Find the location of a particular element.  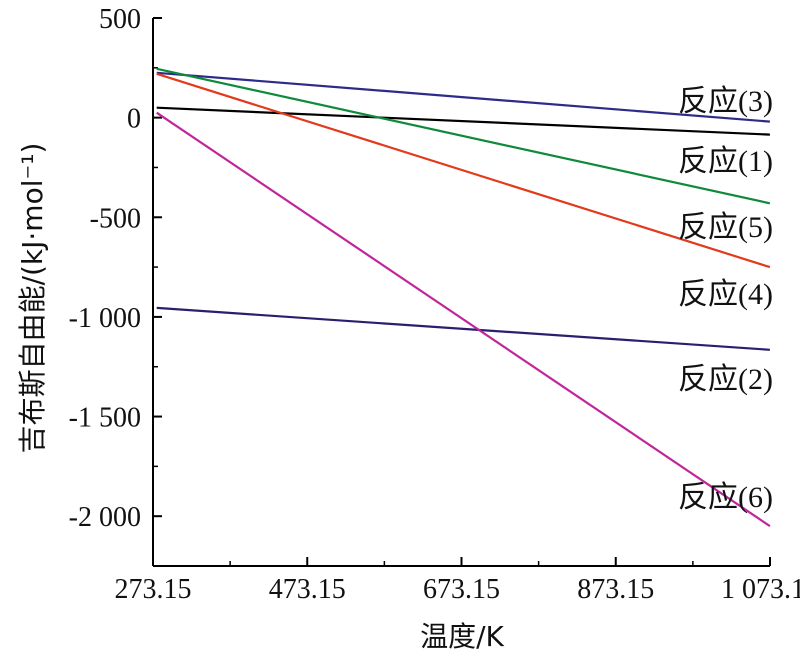

x-tick-label: 273.15 is located at coordinates (153, 589).